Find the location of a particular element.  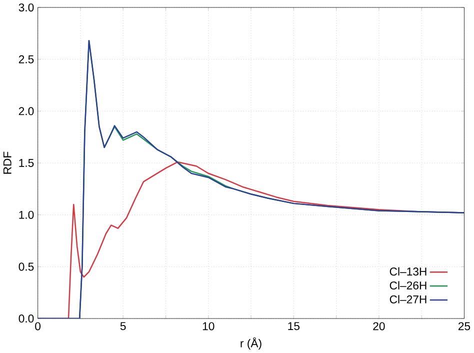

legend-label: Cl–13H is located at coordinates (408, 271).